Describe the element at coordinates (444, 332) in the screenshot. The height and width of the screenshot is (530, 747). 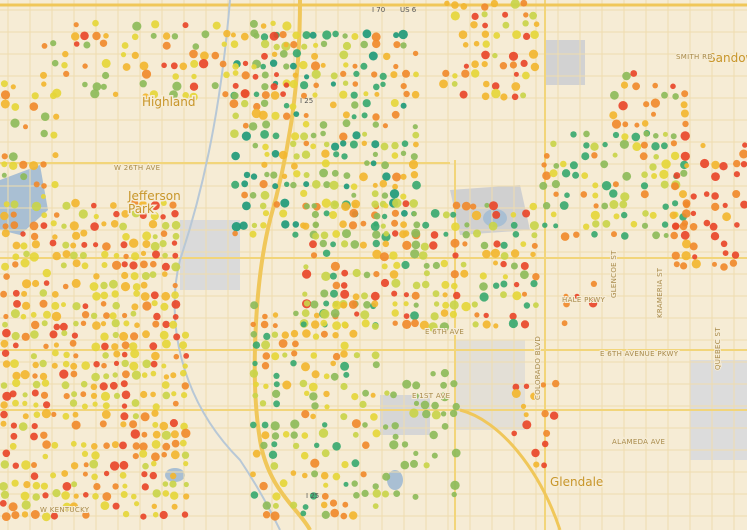
I see `street-label: E 6TH AVE` at that location.